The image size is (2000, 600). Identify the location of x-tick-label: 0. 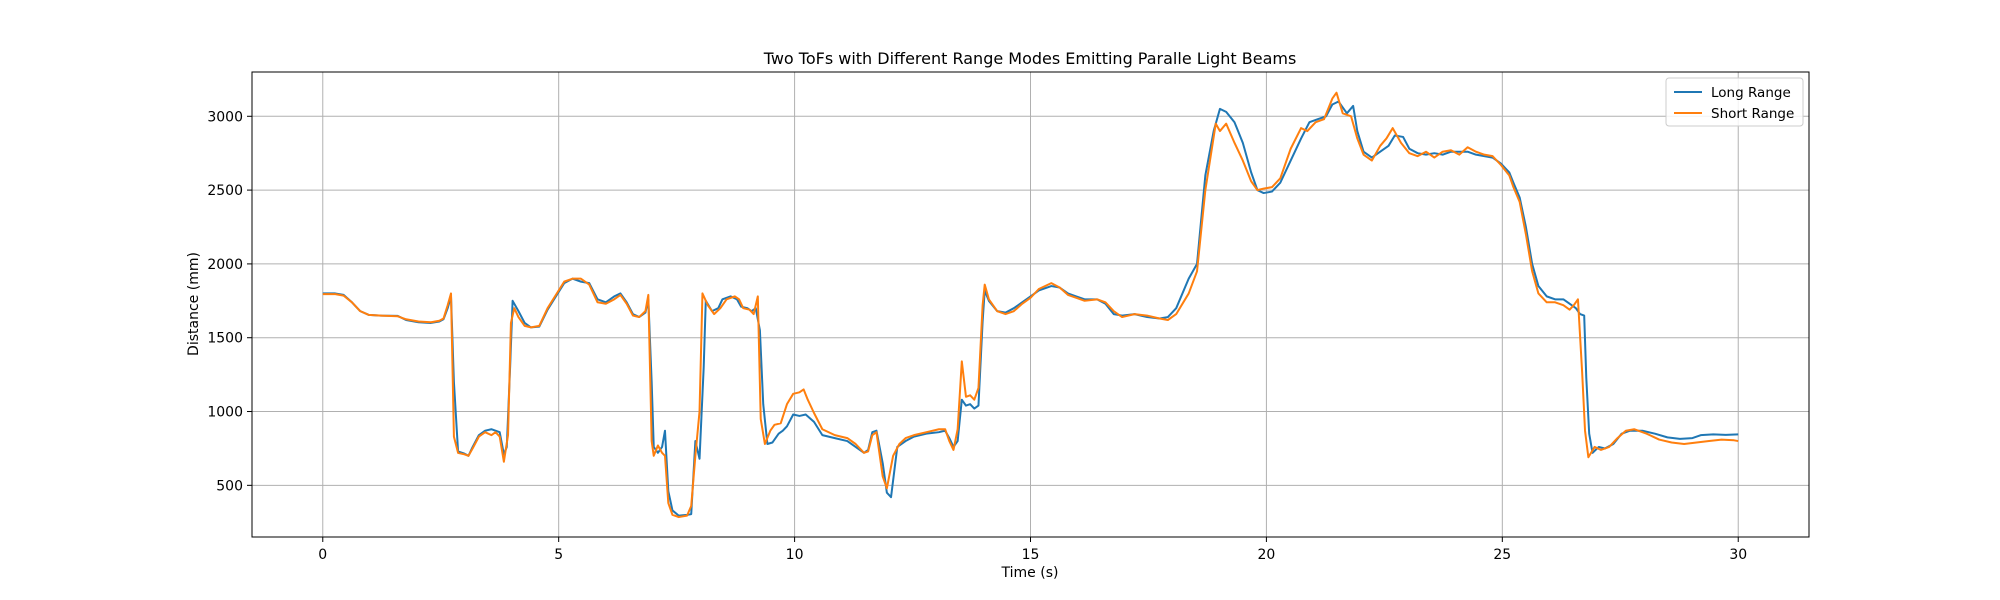
(322, 555).